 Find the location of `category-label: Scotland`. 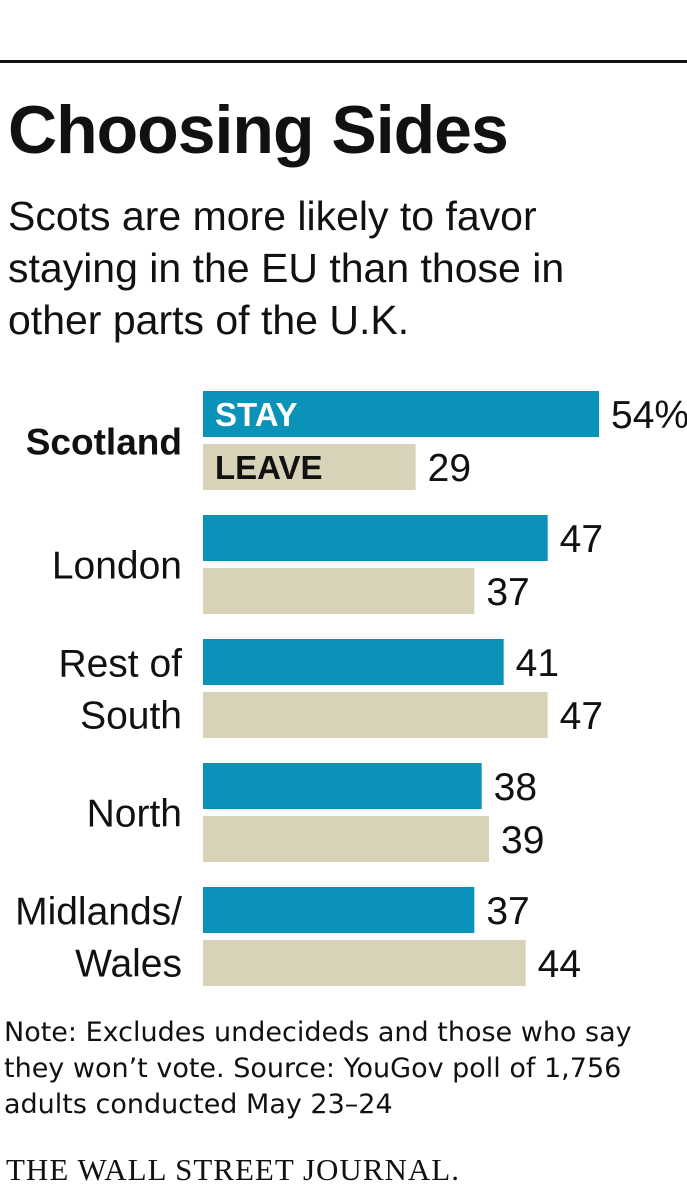

category-label: Scotland is located at coordinates (104, 442).